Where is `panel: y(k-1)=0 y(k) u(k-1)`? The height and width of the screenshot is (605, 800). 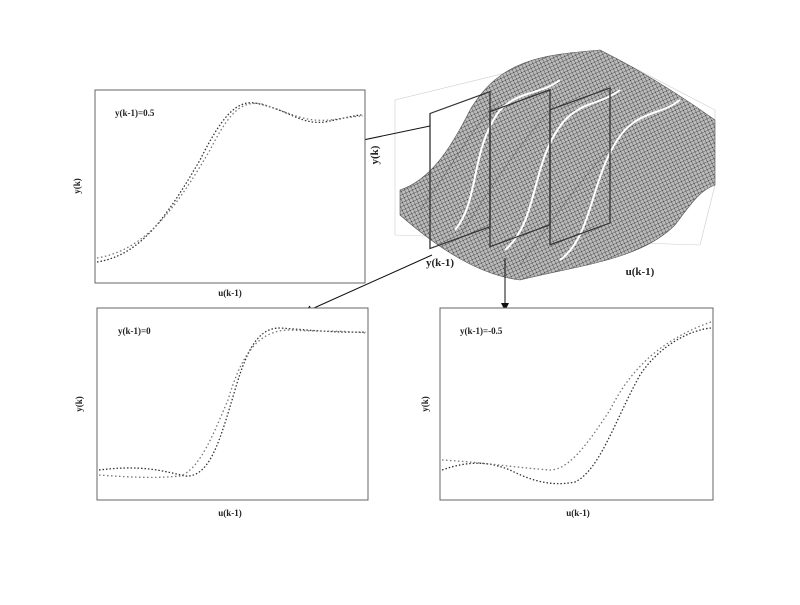
panel: y(k-1)=0 y(k) u(k-1) is located at coordinates (221, 412).